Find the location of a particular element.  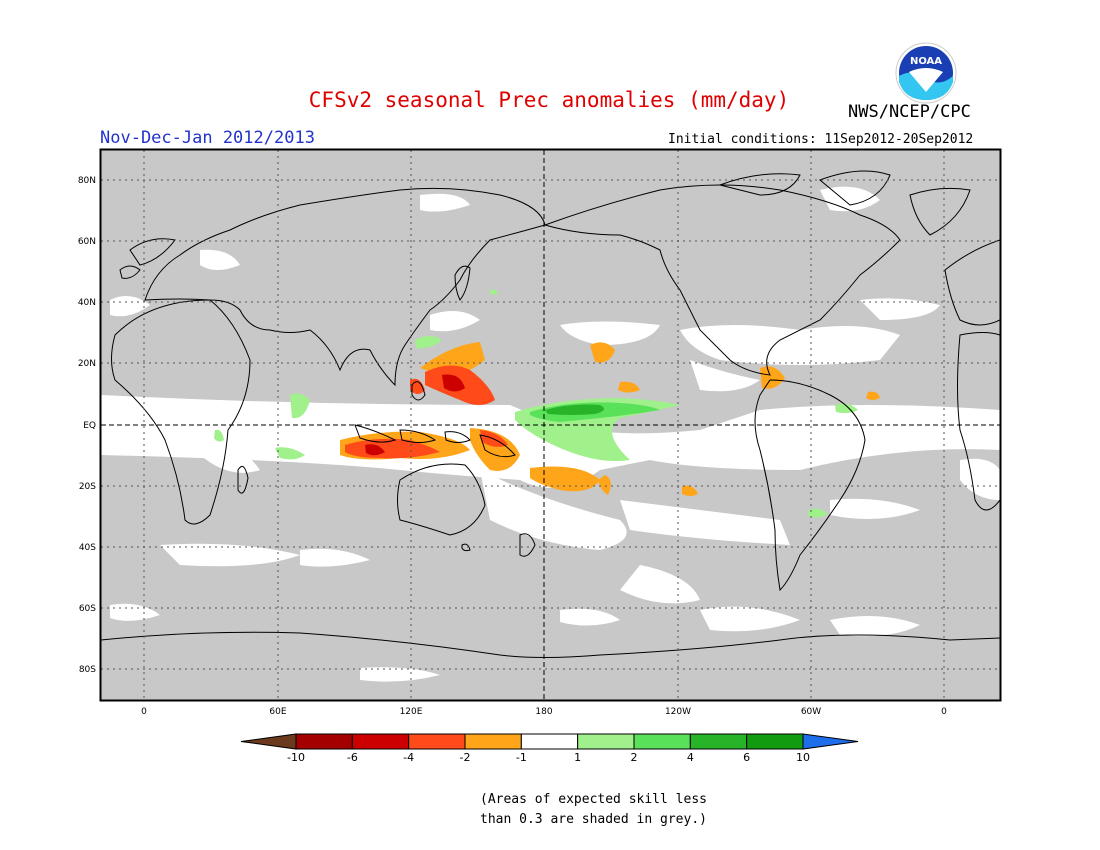

lat-label: 20S is located at coordinates (87, 487).